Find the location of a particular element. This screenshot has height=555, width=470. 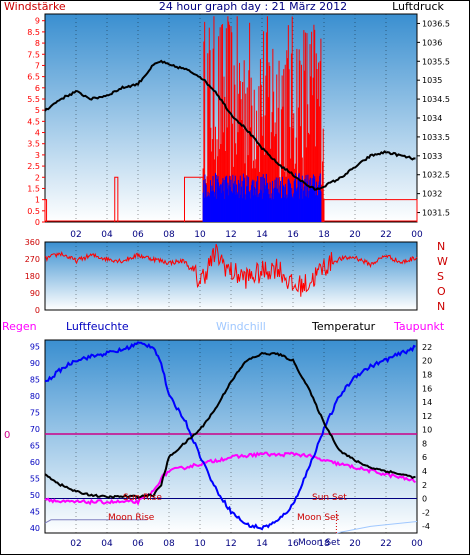

humidity-axis-ticks: 40 45 50 55 60 65 70 75 80 85 90 95 is located at coordinates (35, 438).